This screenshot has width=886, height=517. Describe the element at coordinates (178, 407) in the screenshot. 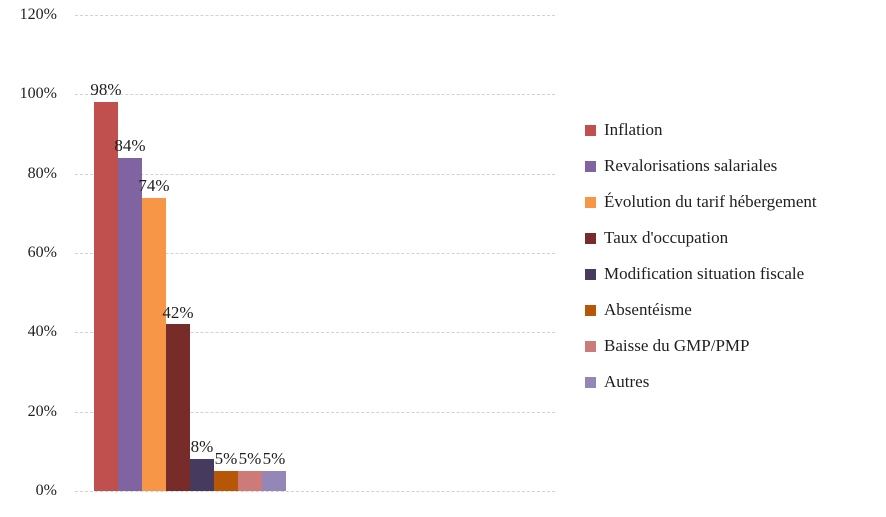

I see `bar-taux-occupation` at that location.